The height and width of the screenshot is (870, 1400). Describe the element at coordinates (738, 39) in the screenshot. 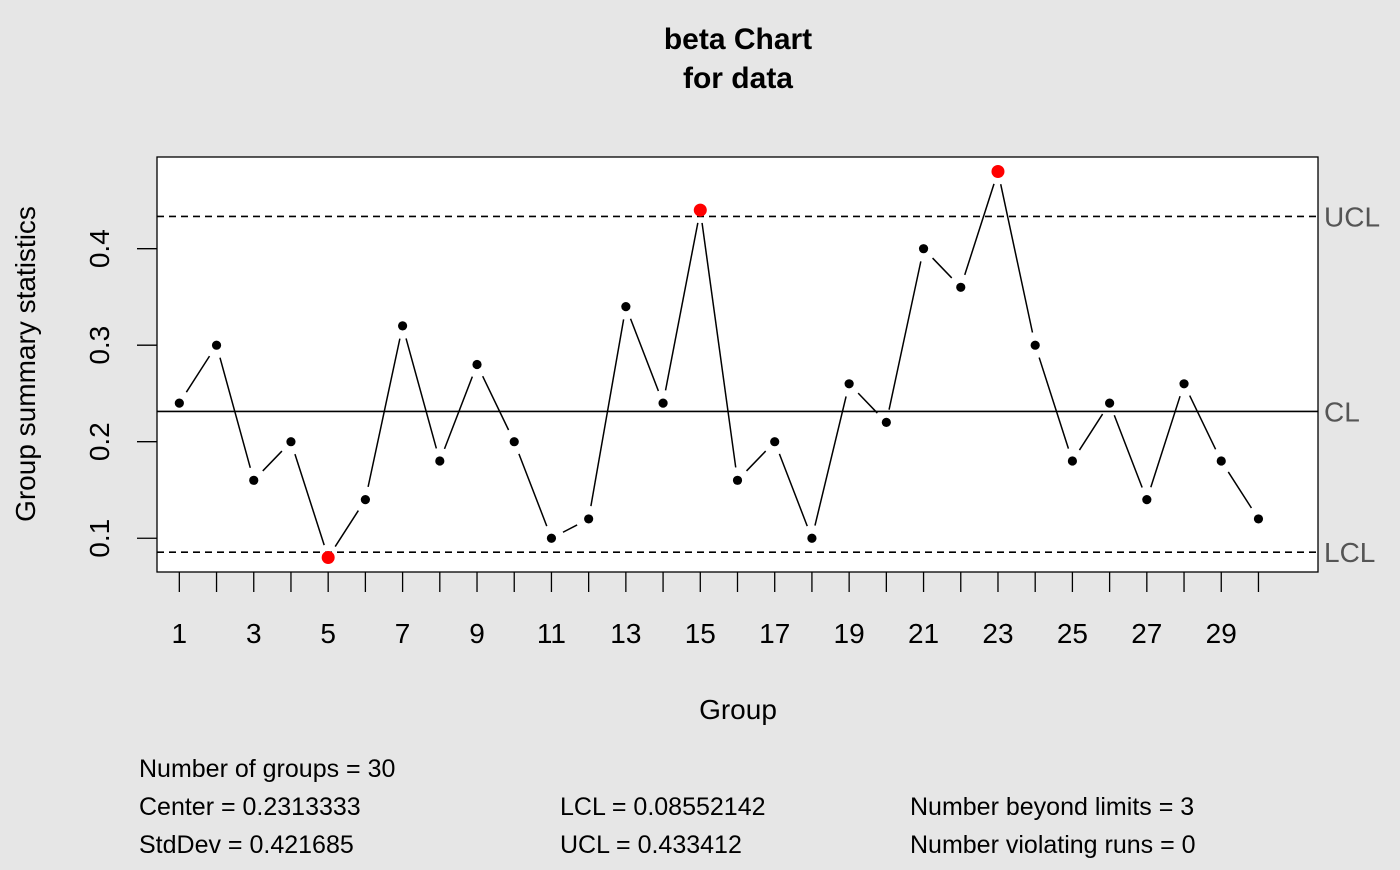

I see `chart-title: beta Chart` at that location.